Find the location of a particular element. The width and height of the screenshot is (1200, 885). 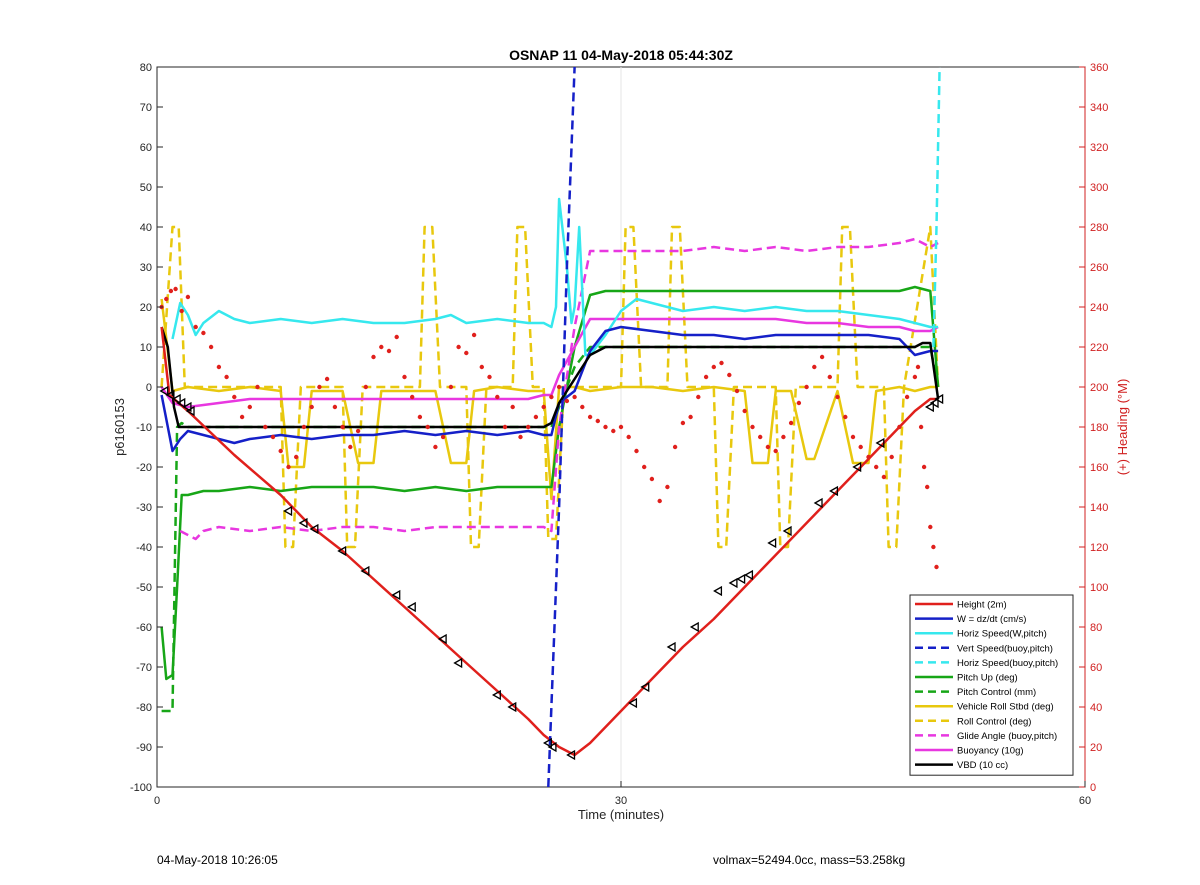

y2-tick-label: 120 is located at coordinates (1099, 548).